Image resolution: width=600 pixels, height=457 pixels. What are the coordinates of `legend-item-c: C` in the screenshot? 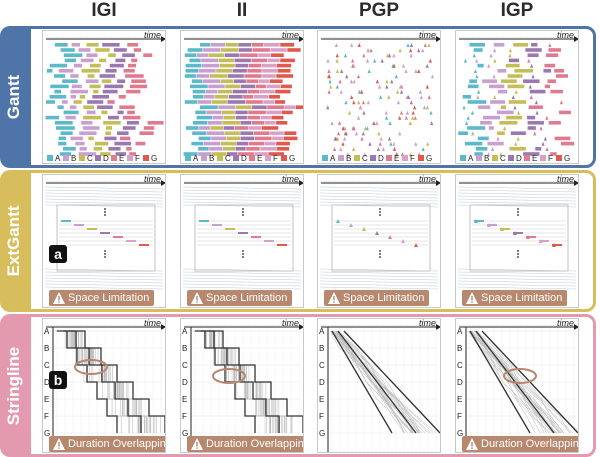 It's located at (365, 158).